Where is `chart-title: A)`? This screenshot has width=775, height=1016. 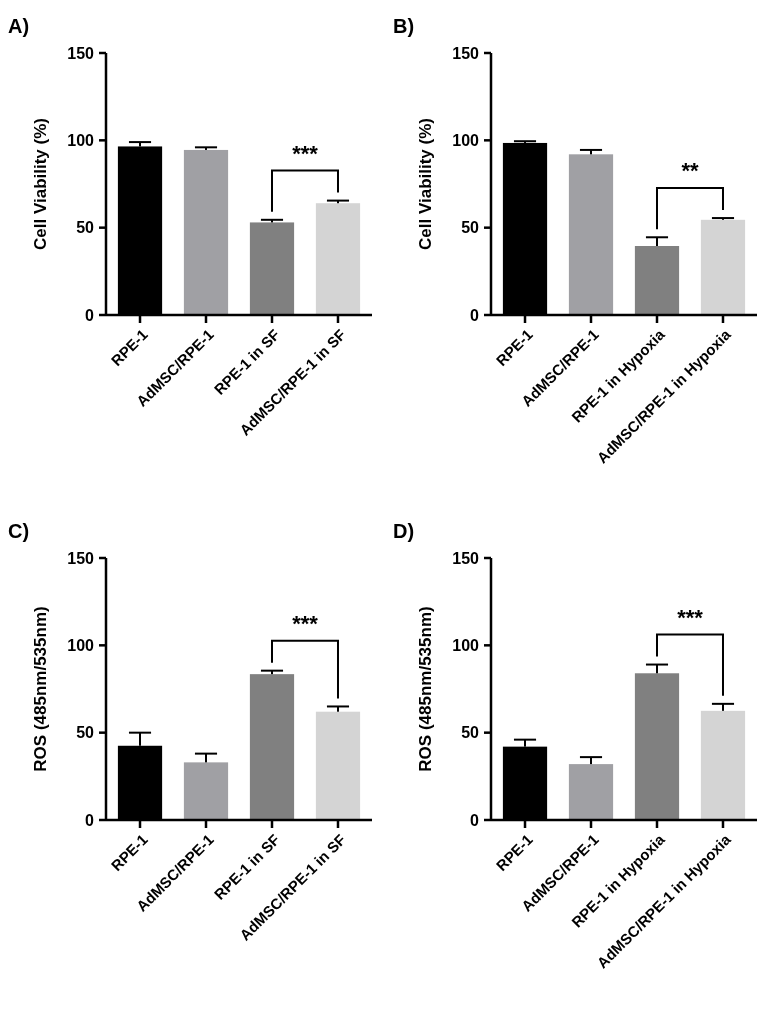
chart-title: A) is located at coordinates (19, 26).